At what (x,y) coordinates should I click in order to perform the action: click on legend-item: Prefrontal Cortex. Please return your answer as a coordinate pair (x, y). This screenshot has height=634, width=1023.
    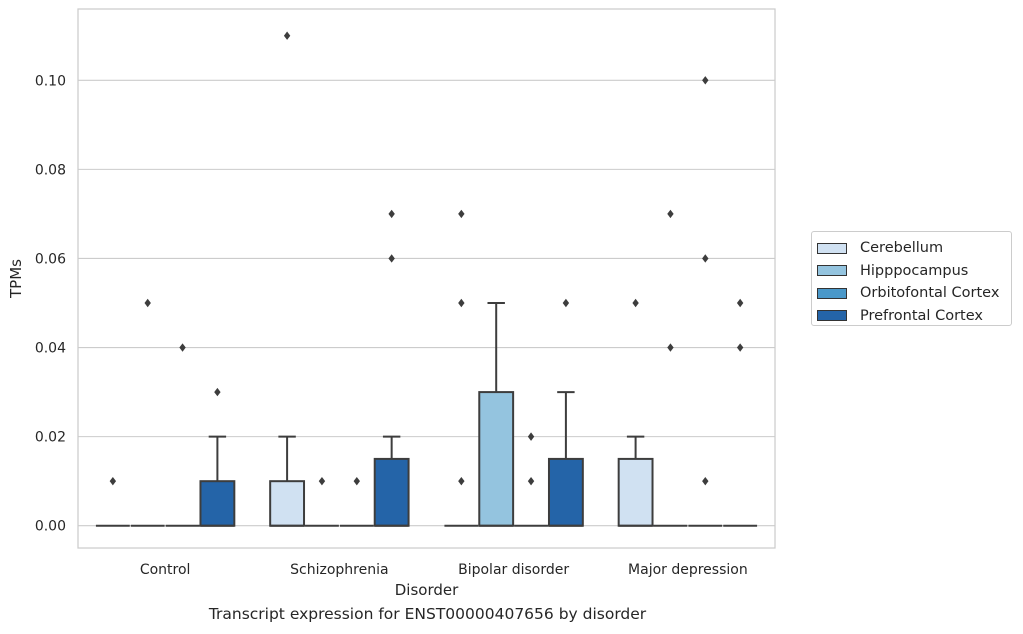
    Looking at the image, I should click on (914, 316).